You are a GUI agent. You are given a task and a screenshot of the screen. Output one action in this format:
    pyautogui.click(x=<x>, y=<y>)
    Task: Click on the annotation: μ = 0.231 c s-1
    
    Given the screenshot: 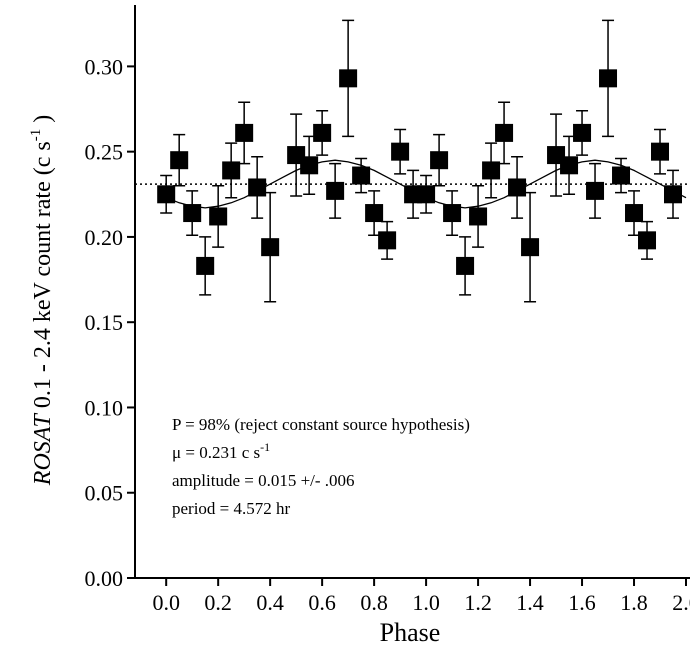 What is the action you would take?
    pyautogui.click(x=221, y=451)
    